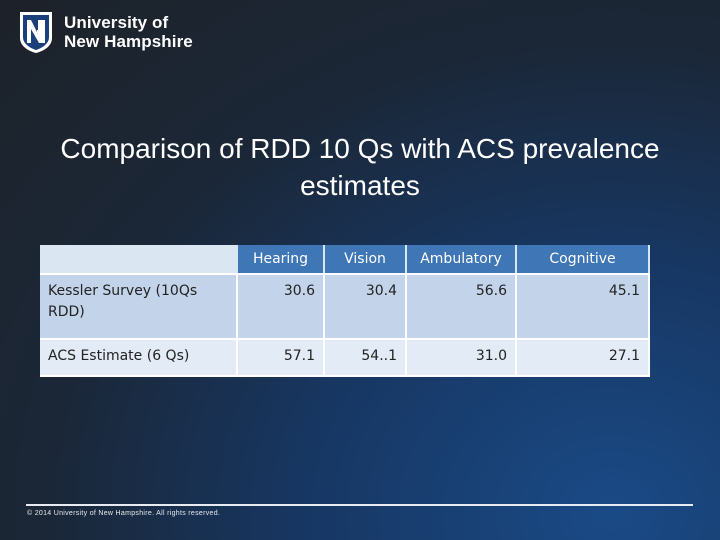 This screenshot has width=720, height=540. I want to click on logo-line-2: New Hampshire, so click(128, 41).